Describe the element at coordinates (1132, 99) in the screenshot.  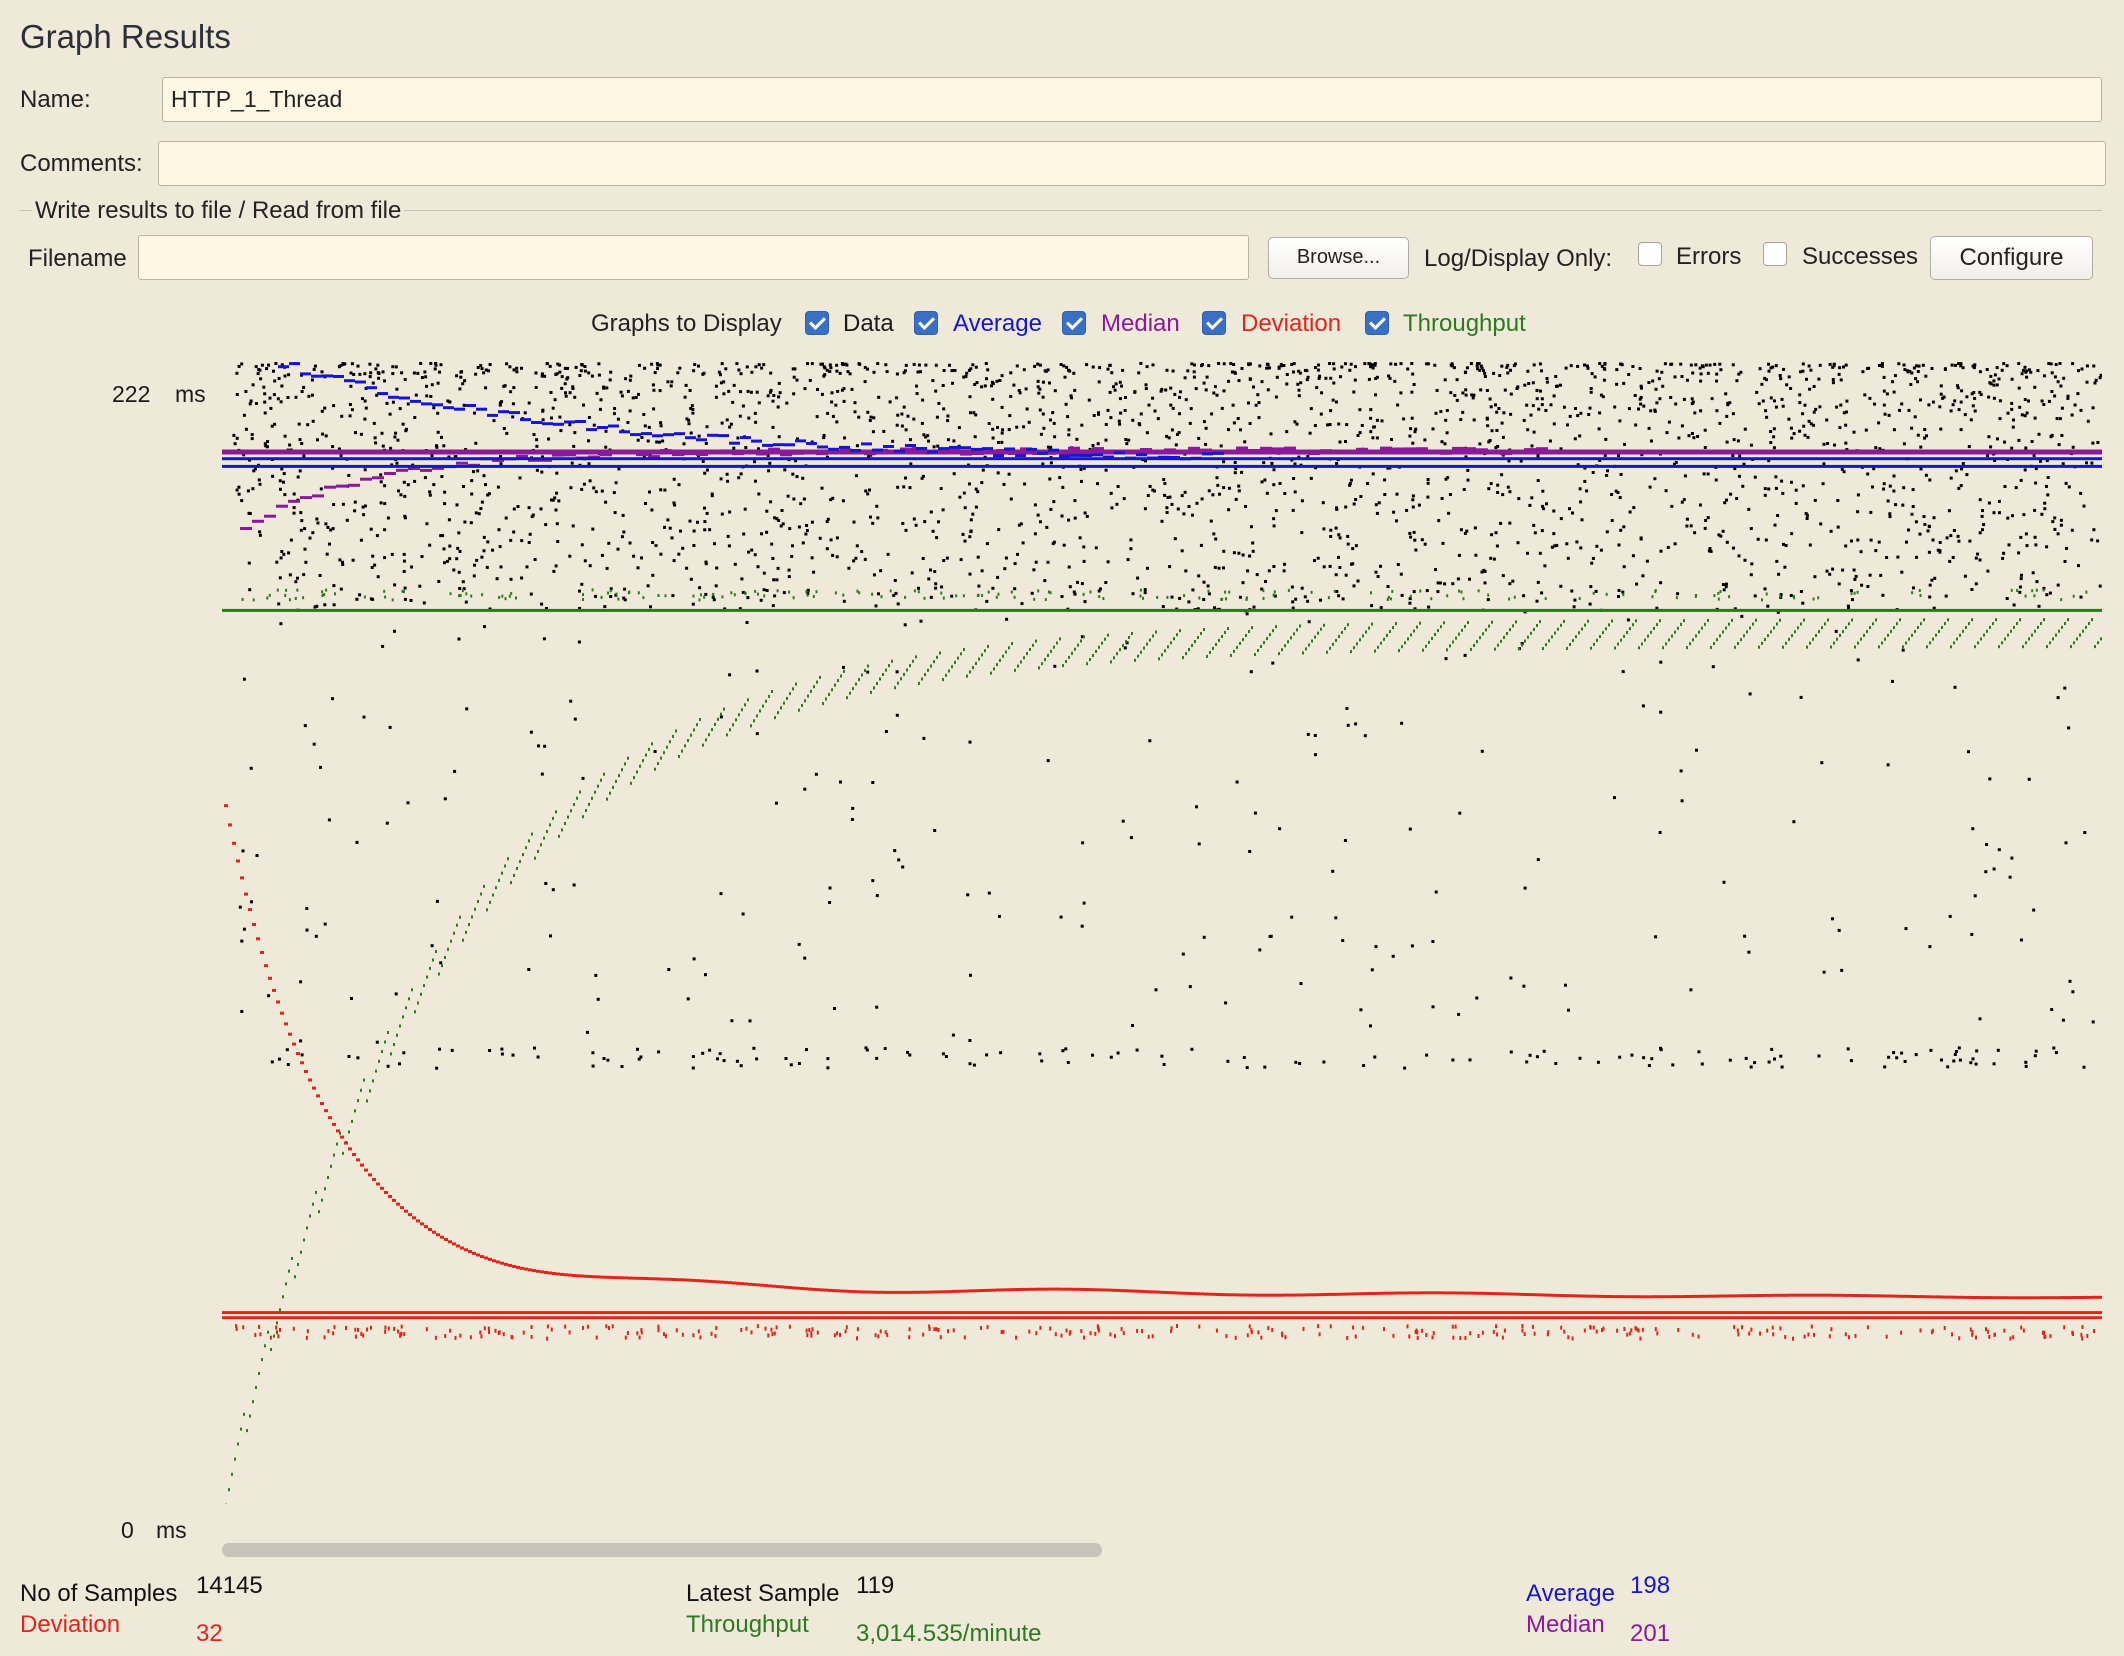
I see `name-input` at that location.